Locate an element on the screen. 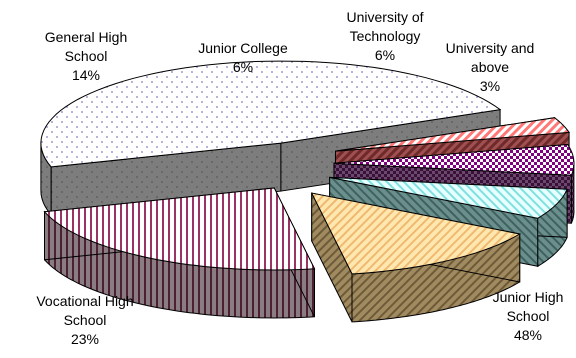 The image size is (576, 358). slice-value-label: 14% is located at coordinates (86, 75).